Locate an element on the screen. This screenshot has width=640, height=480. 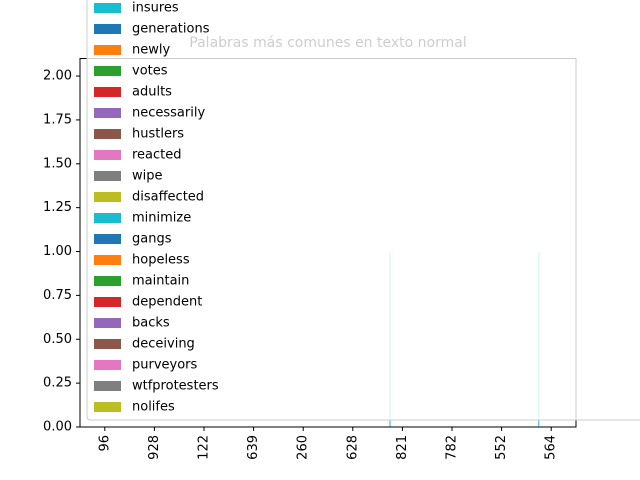
x-tick-label: 782 is located at coordinates (452, 447).